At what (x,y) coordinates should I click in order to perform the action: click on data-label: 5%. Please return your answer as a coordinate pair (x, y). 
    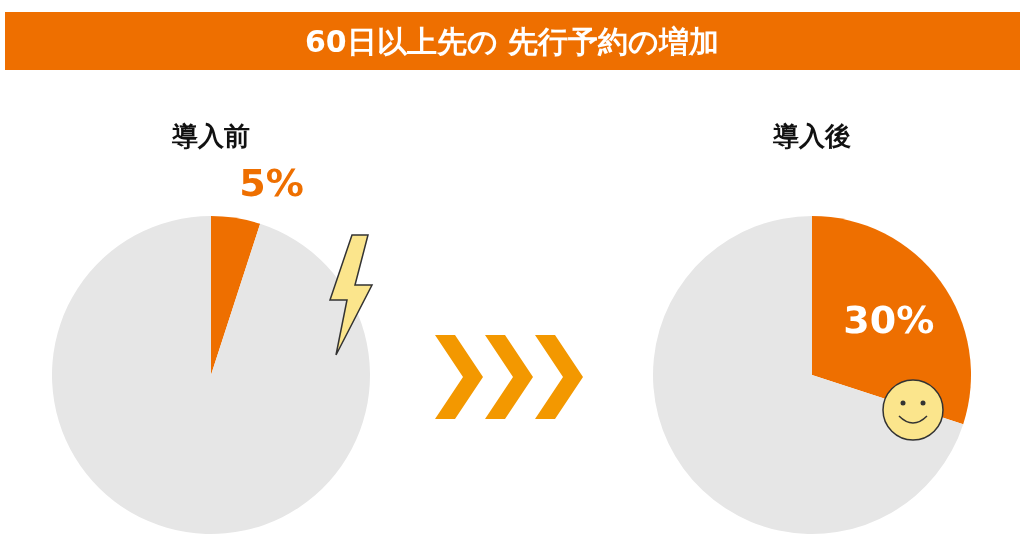
    Looking at the image, I should click on (271, 183).